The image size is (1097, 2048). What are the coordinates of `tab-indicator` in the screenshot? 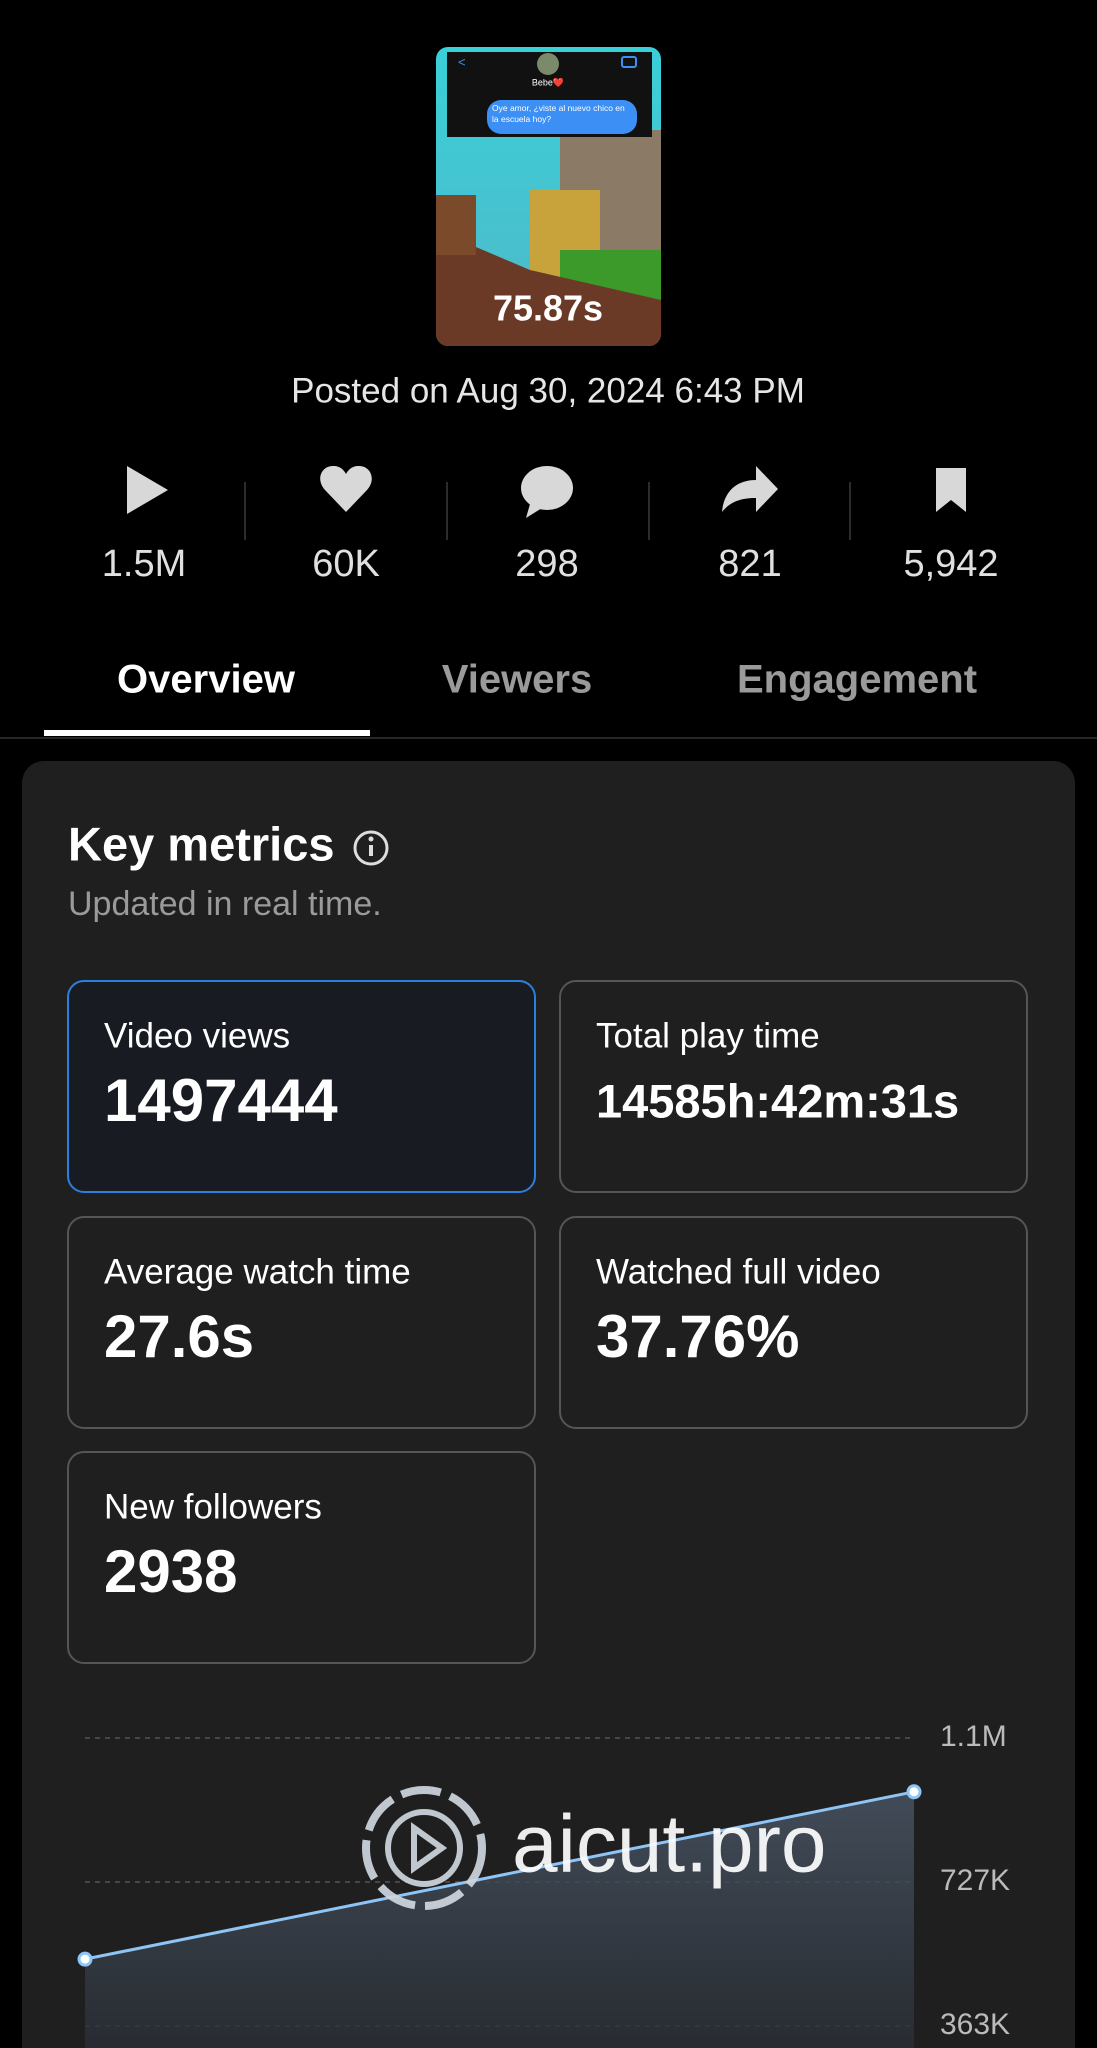 It's located at (207, 733).